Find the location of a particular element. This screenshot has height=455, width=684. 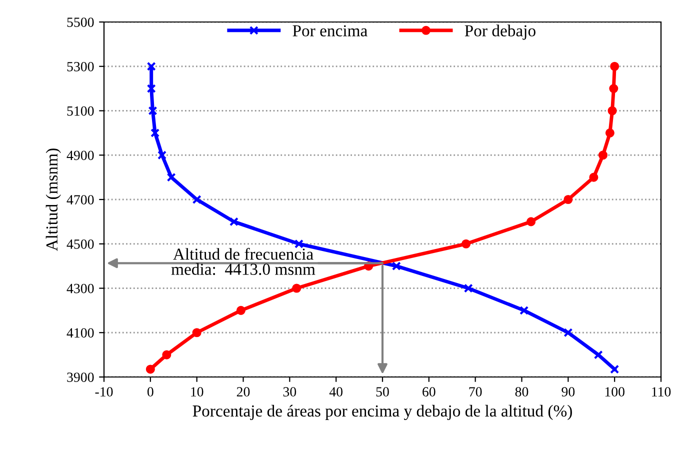

x-tick-label: 20 is located at coordinates (243, 391).